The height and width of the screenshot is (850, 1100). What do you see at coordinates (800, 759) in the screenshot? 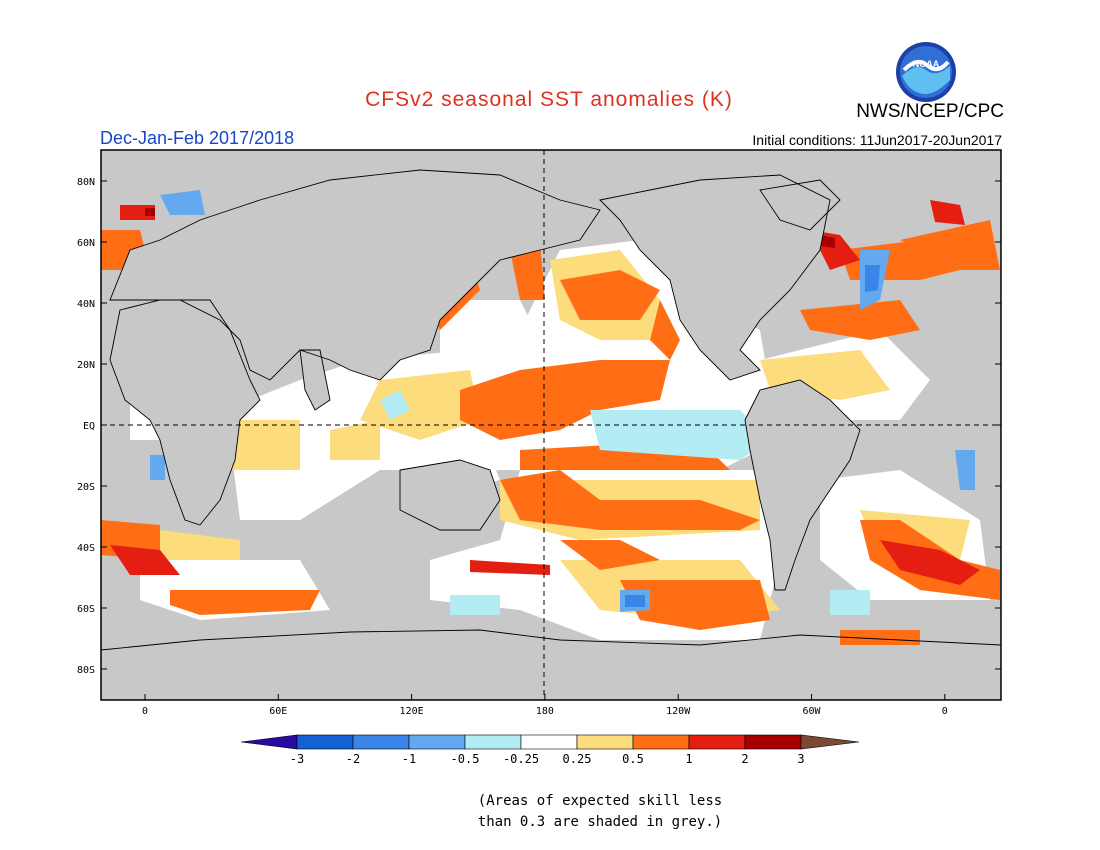
I see `colorbar-label-9: 3` at bounding box center [800, 759].